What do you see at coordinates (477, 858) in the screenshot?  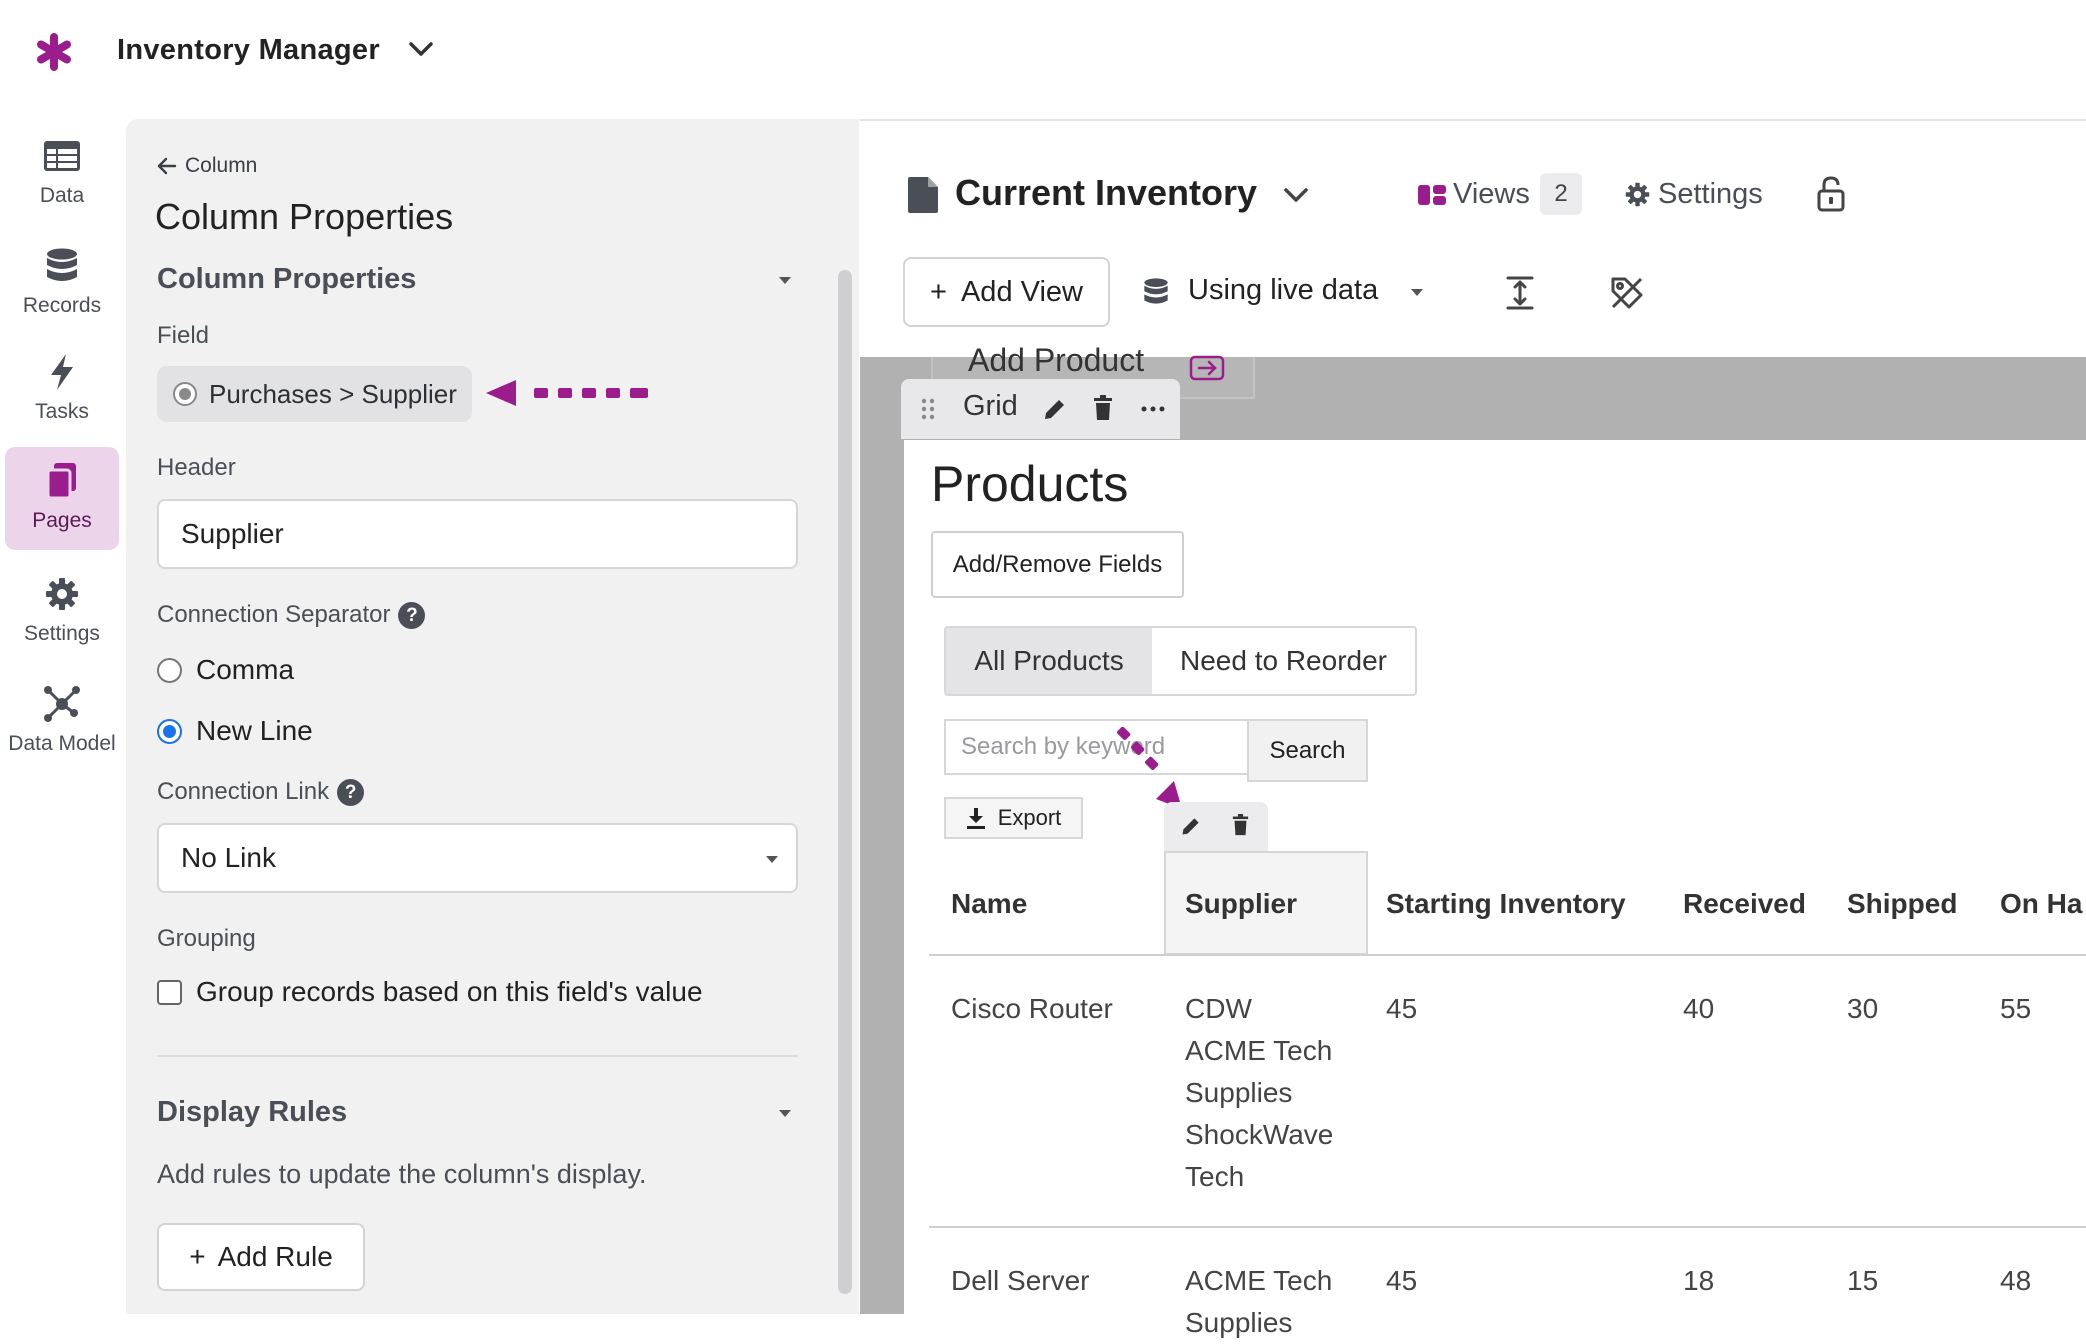 I see `connection-link-select: No Link` at bounding box center [477, 858].